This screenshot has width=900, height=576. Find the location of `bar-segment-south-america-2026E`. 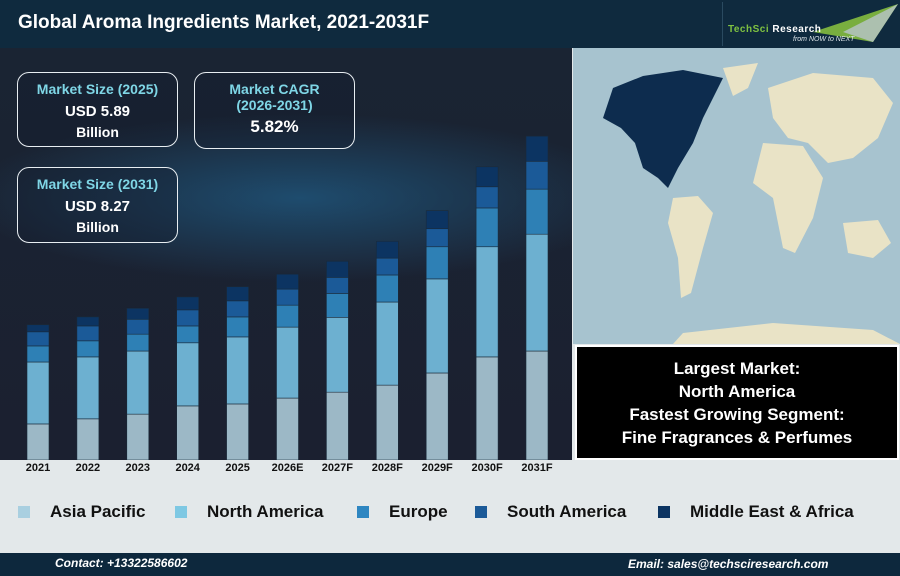

bar-segment-south-america-2026E is located at coordinates (287, 297).